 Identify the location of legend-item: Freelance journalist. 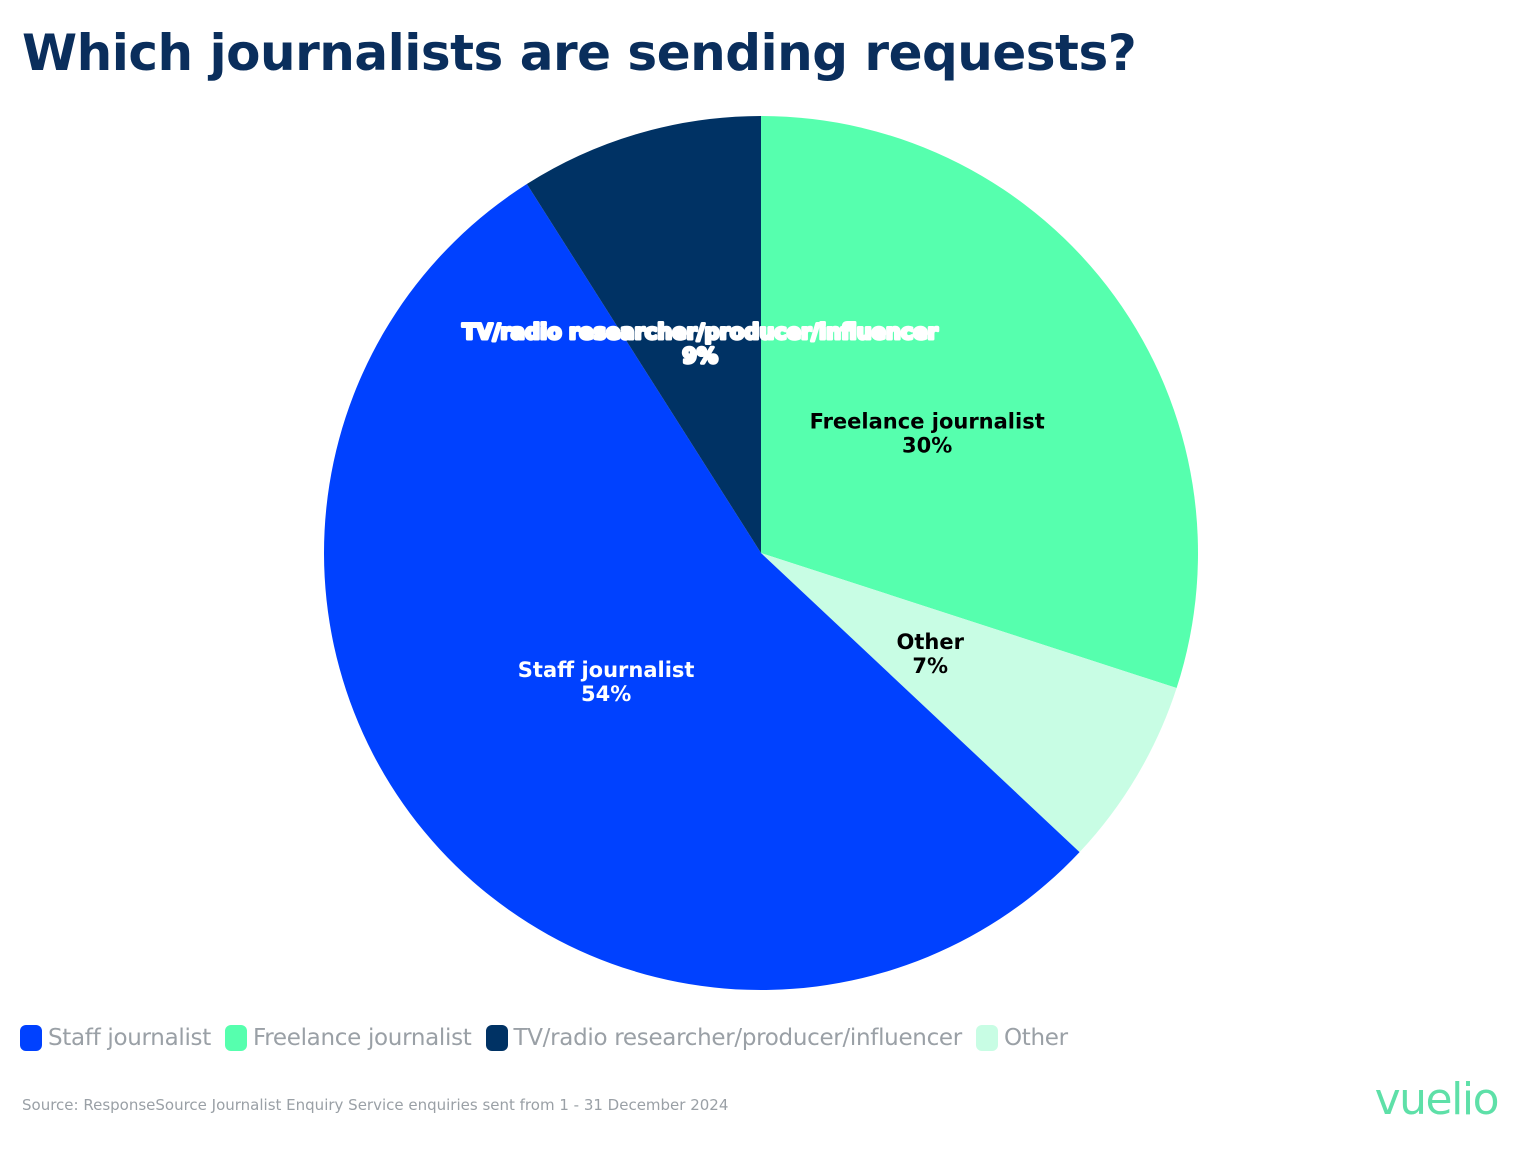
(348, 1038).